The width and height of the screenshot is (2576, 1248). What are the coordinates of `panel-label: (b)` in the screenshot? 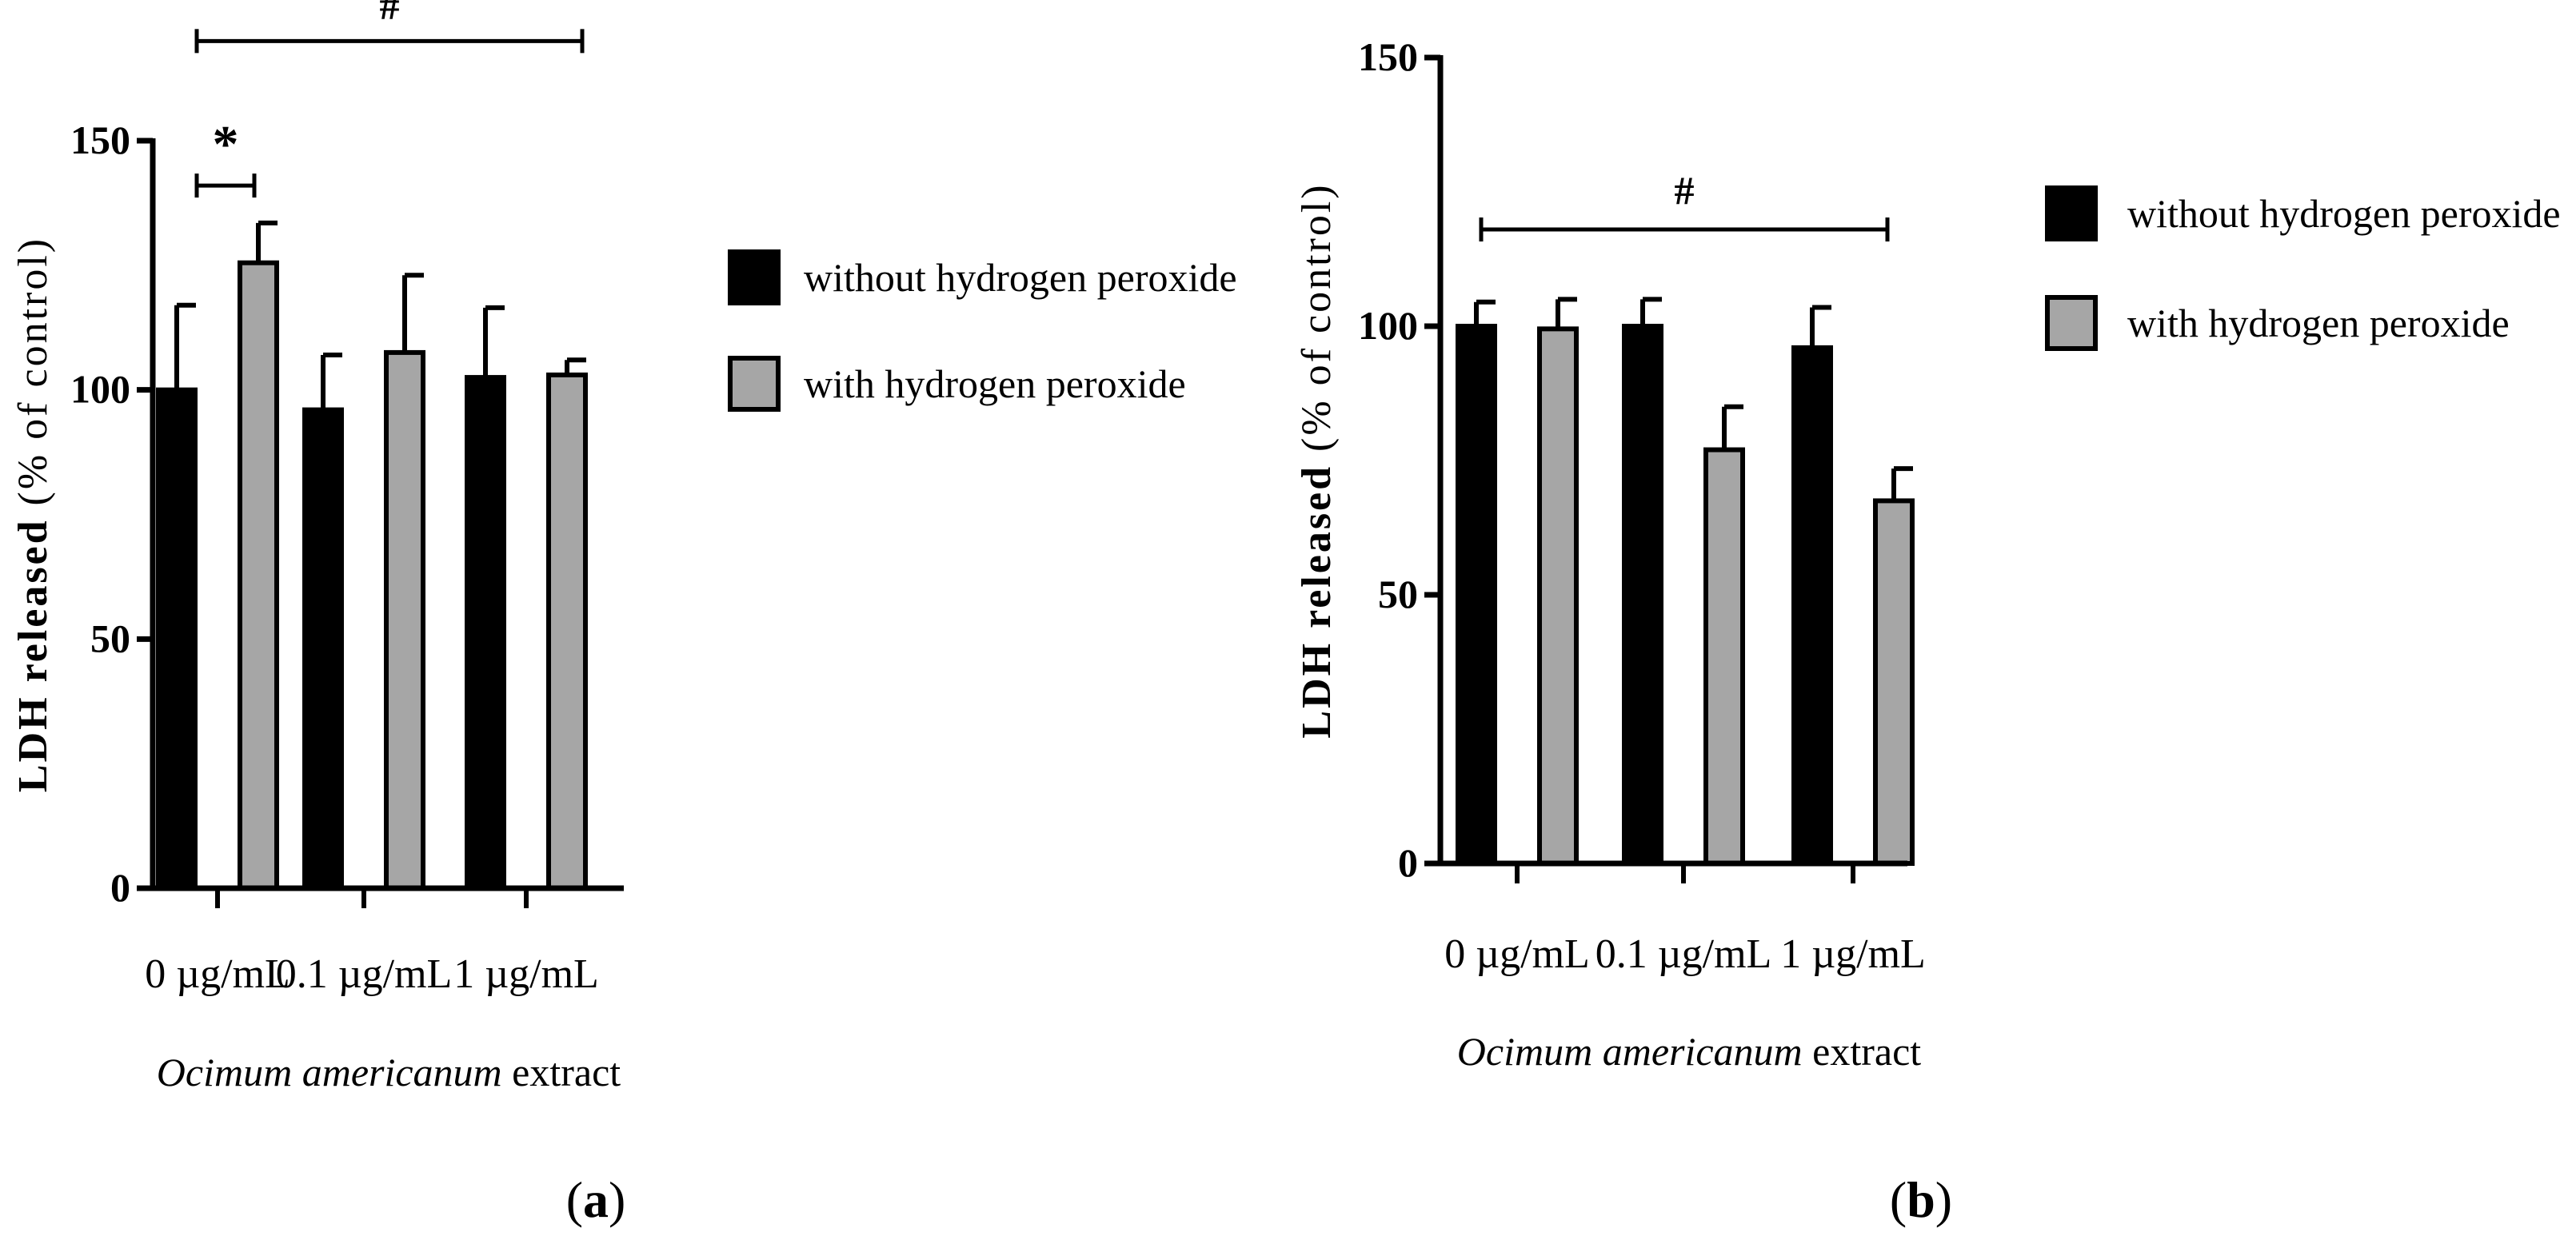 It's located at (1921, 1200).